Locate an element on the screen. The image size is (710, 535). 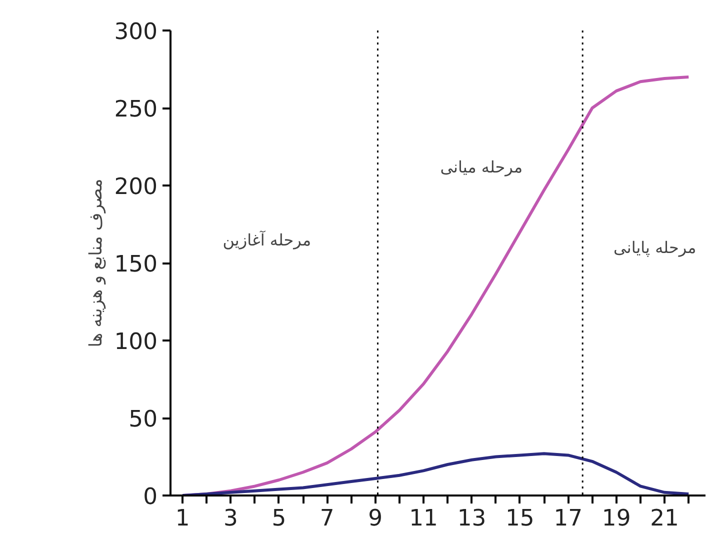
y-tick-label: 300 is located at coordinates (136, 32).